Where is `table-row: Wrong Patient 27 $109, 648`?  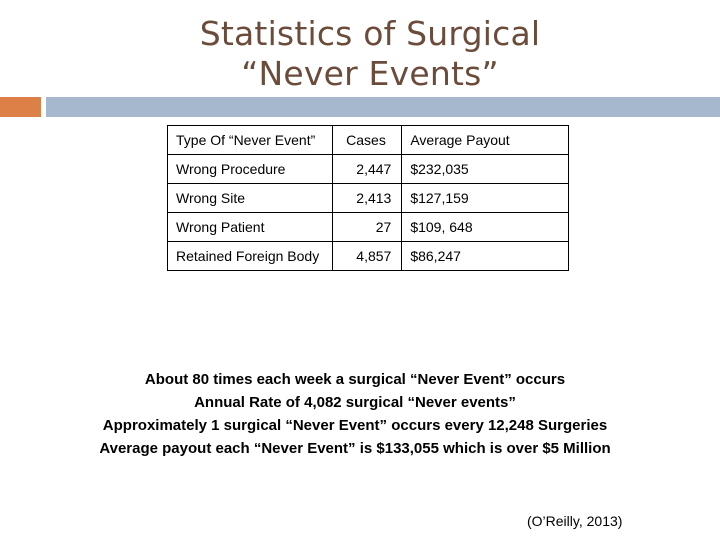 table-row: Wrong Patient 27 $109, 648 is located at coordinates (368, 227).